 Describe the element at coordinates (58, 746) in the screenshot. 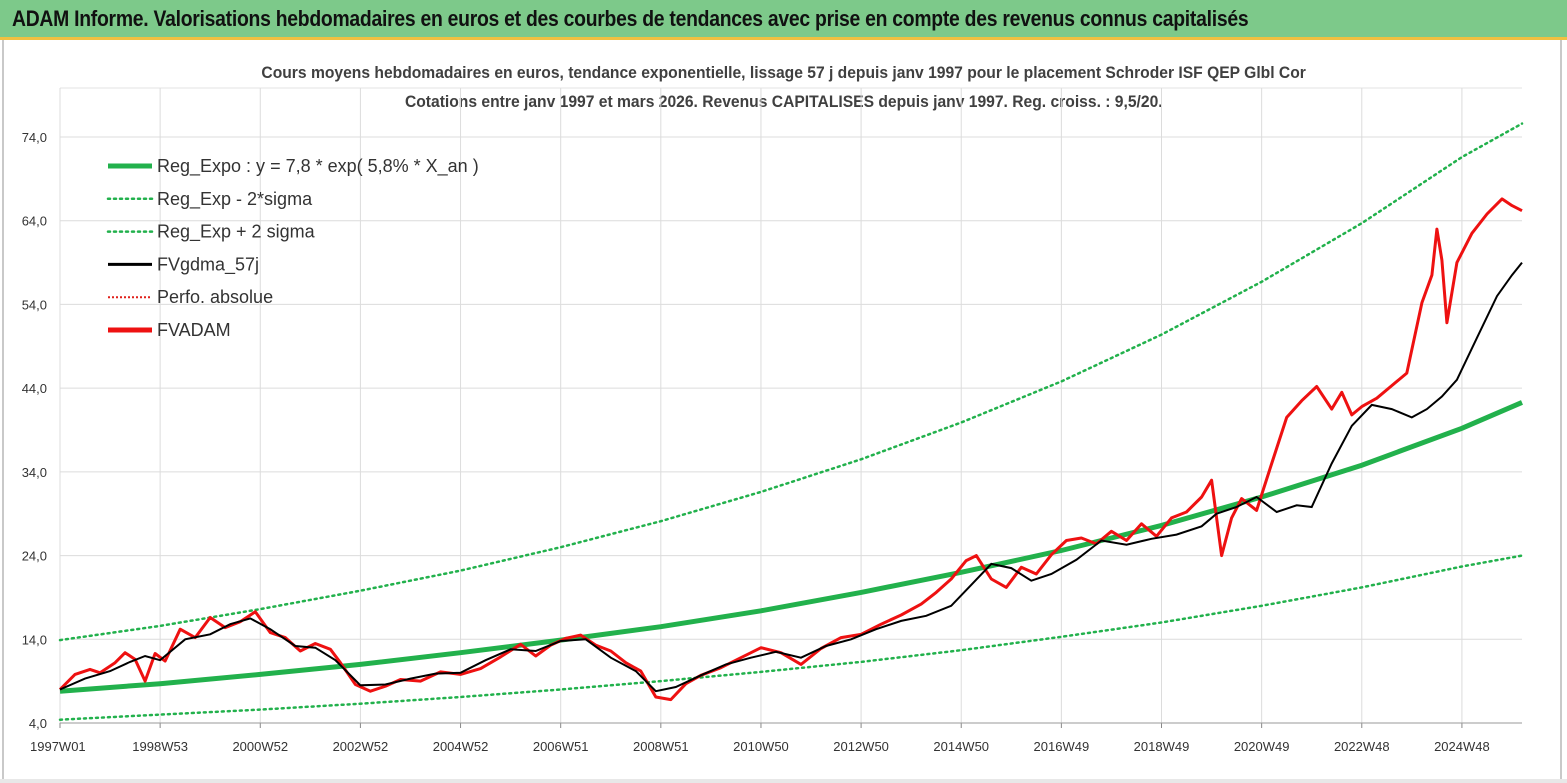

I see `x-tick-label: 1997W01` at that location.